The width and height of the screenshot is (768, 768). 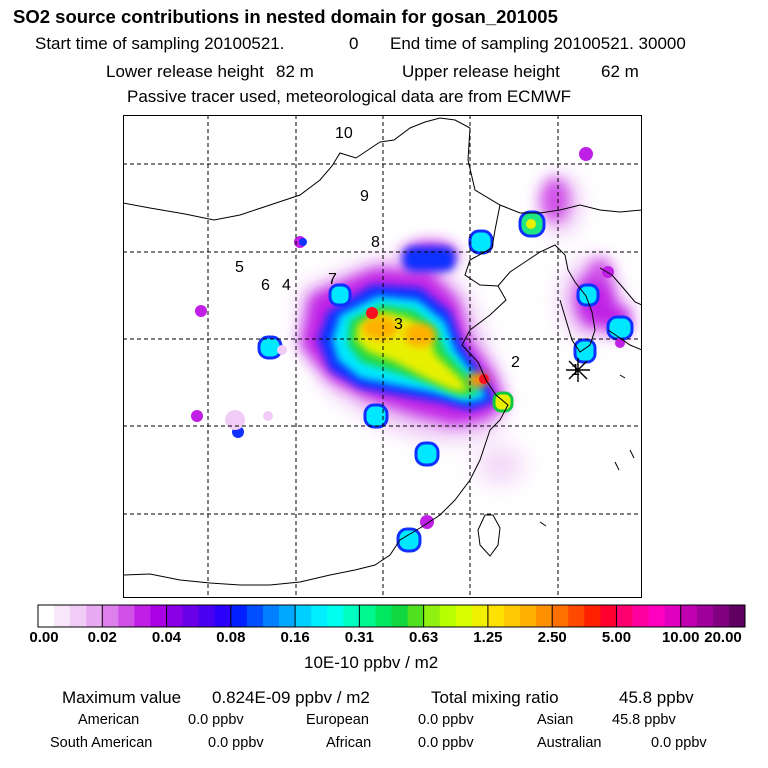 I want to click on total-mixing-label: Total mixing ratio, so click(x=495, y=697).